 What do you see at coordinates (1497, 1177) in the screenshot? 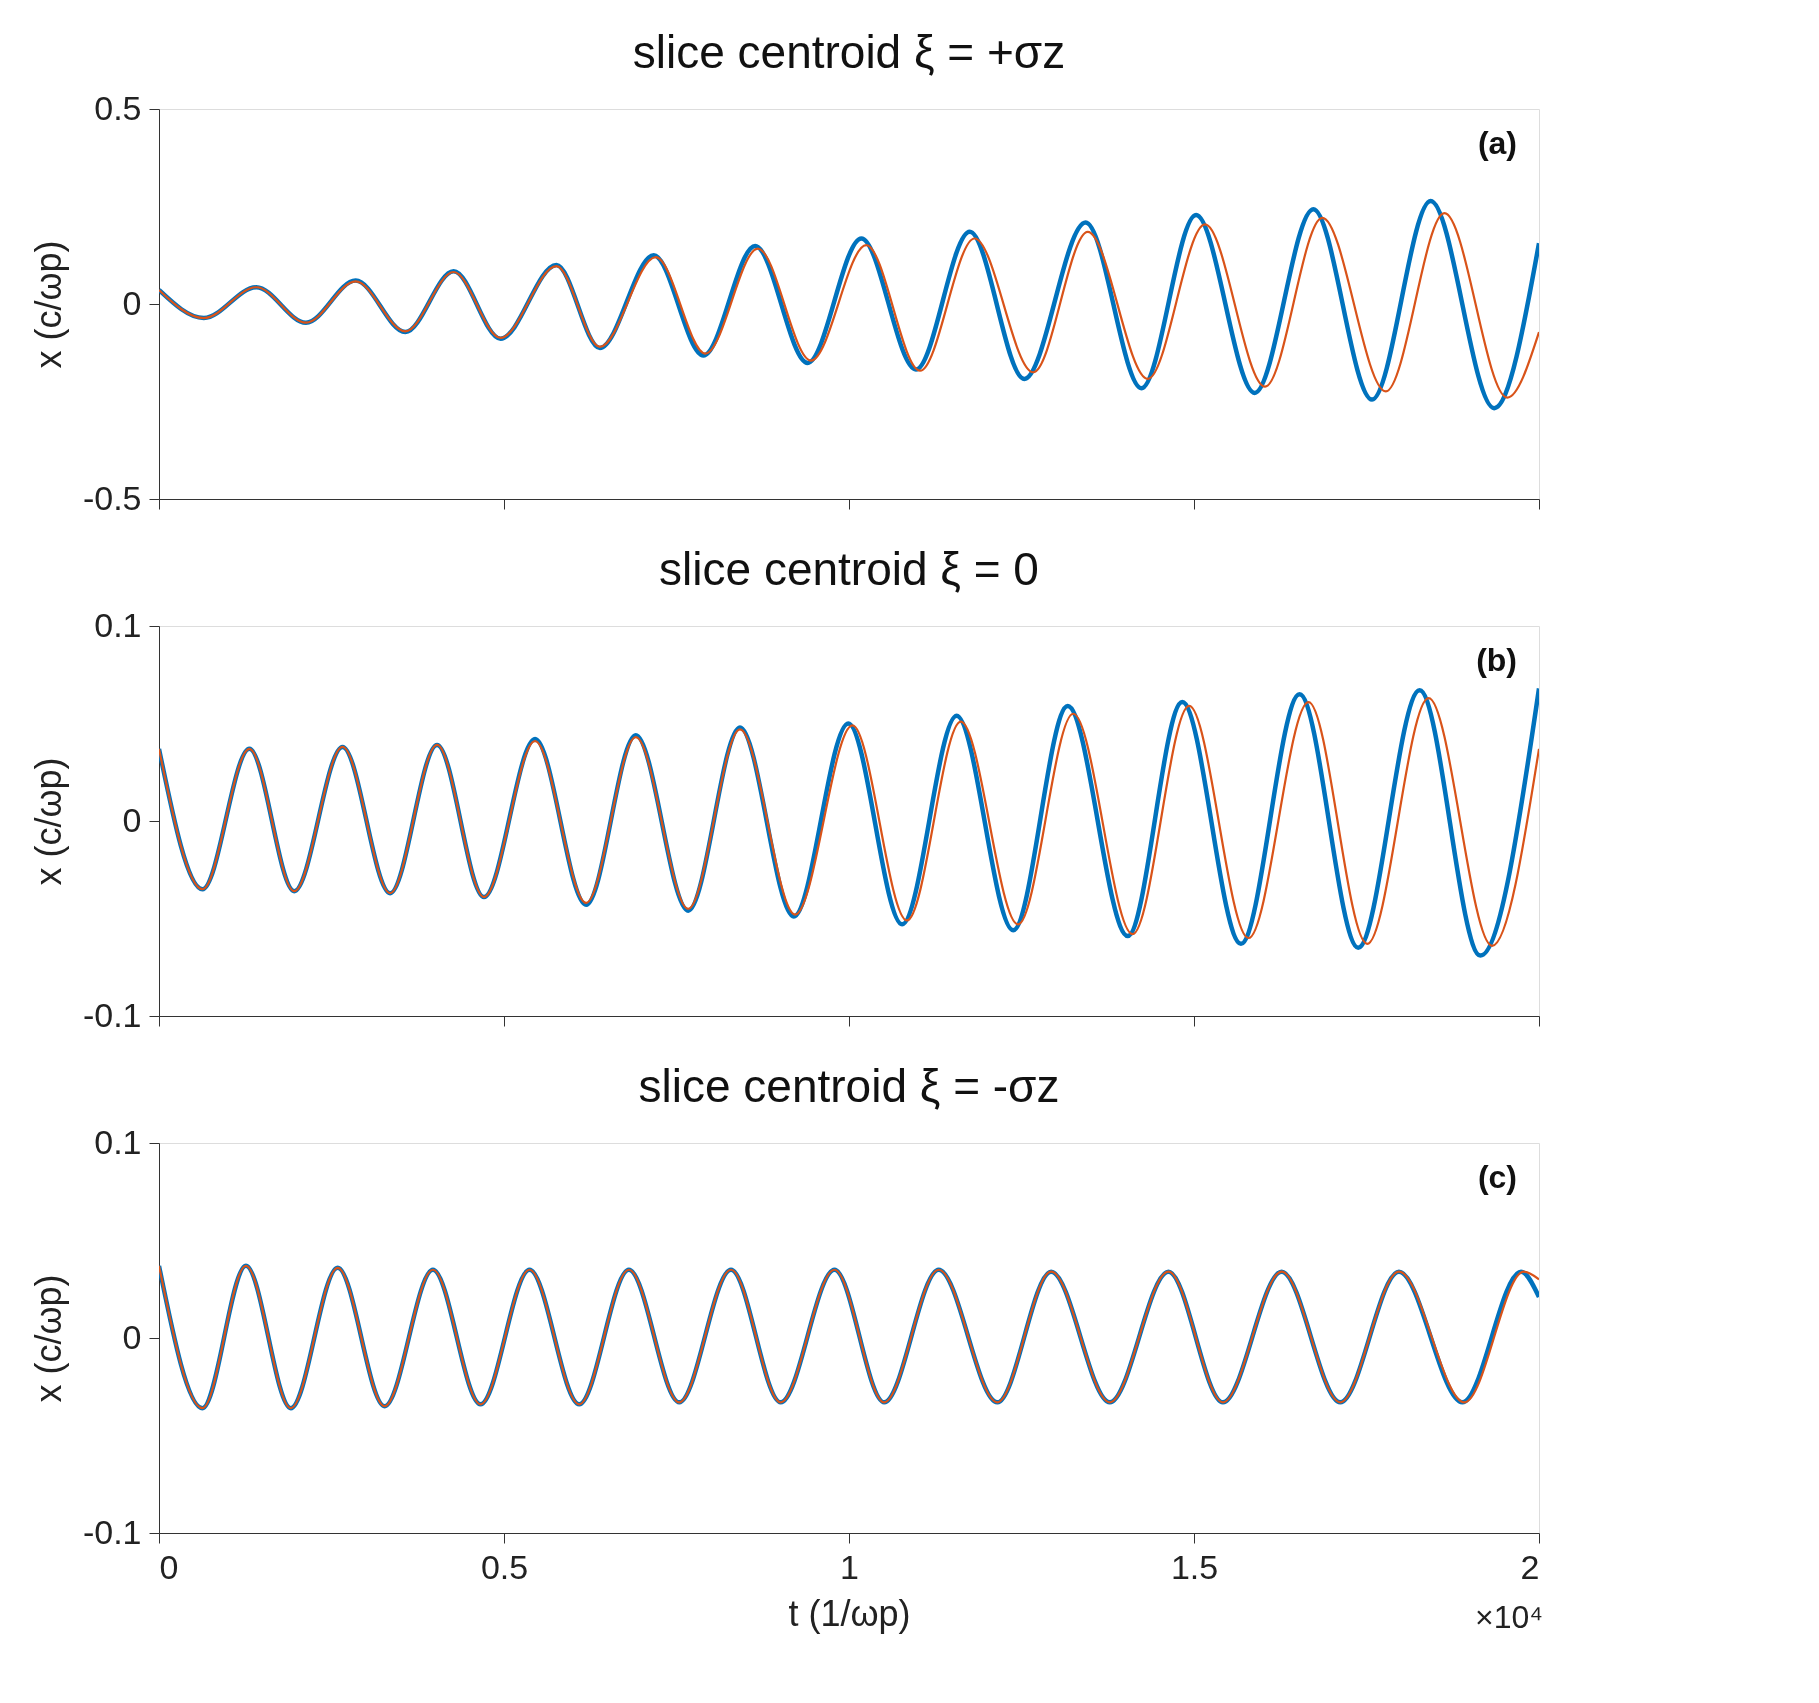
I see `annotation: (c)` at bounding box center [1497, 1177].